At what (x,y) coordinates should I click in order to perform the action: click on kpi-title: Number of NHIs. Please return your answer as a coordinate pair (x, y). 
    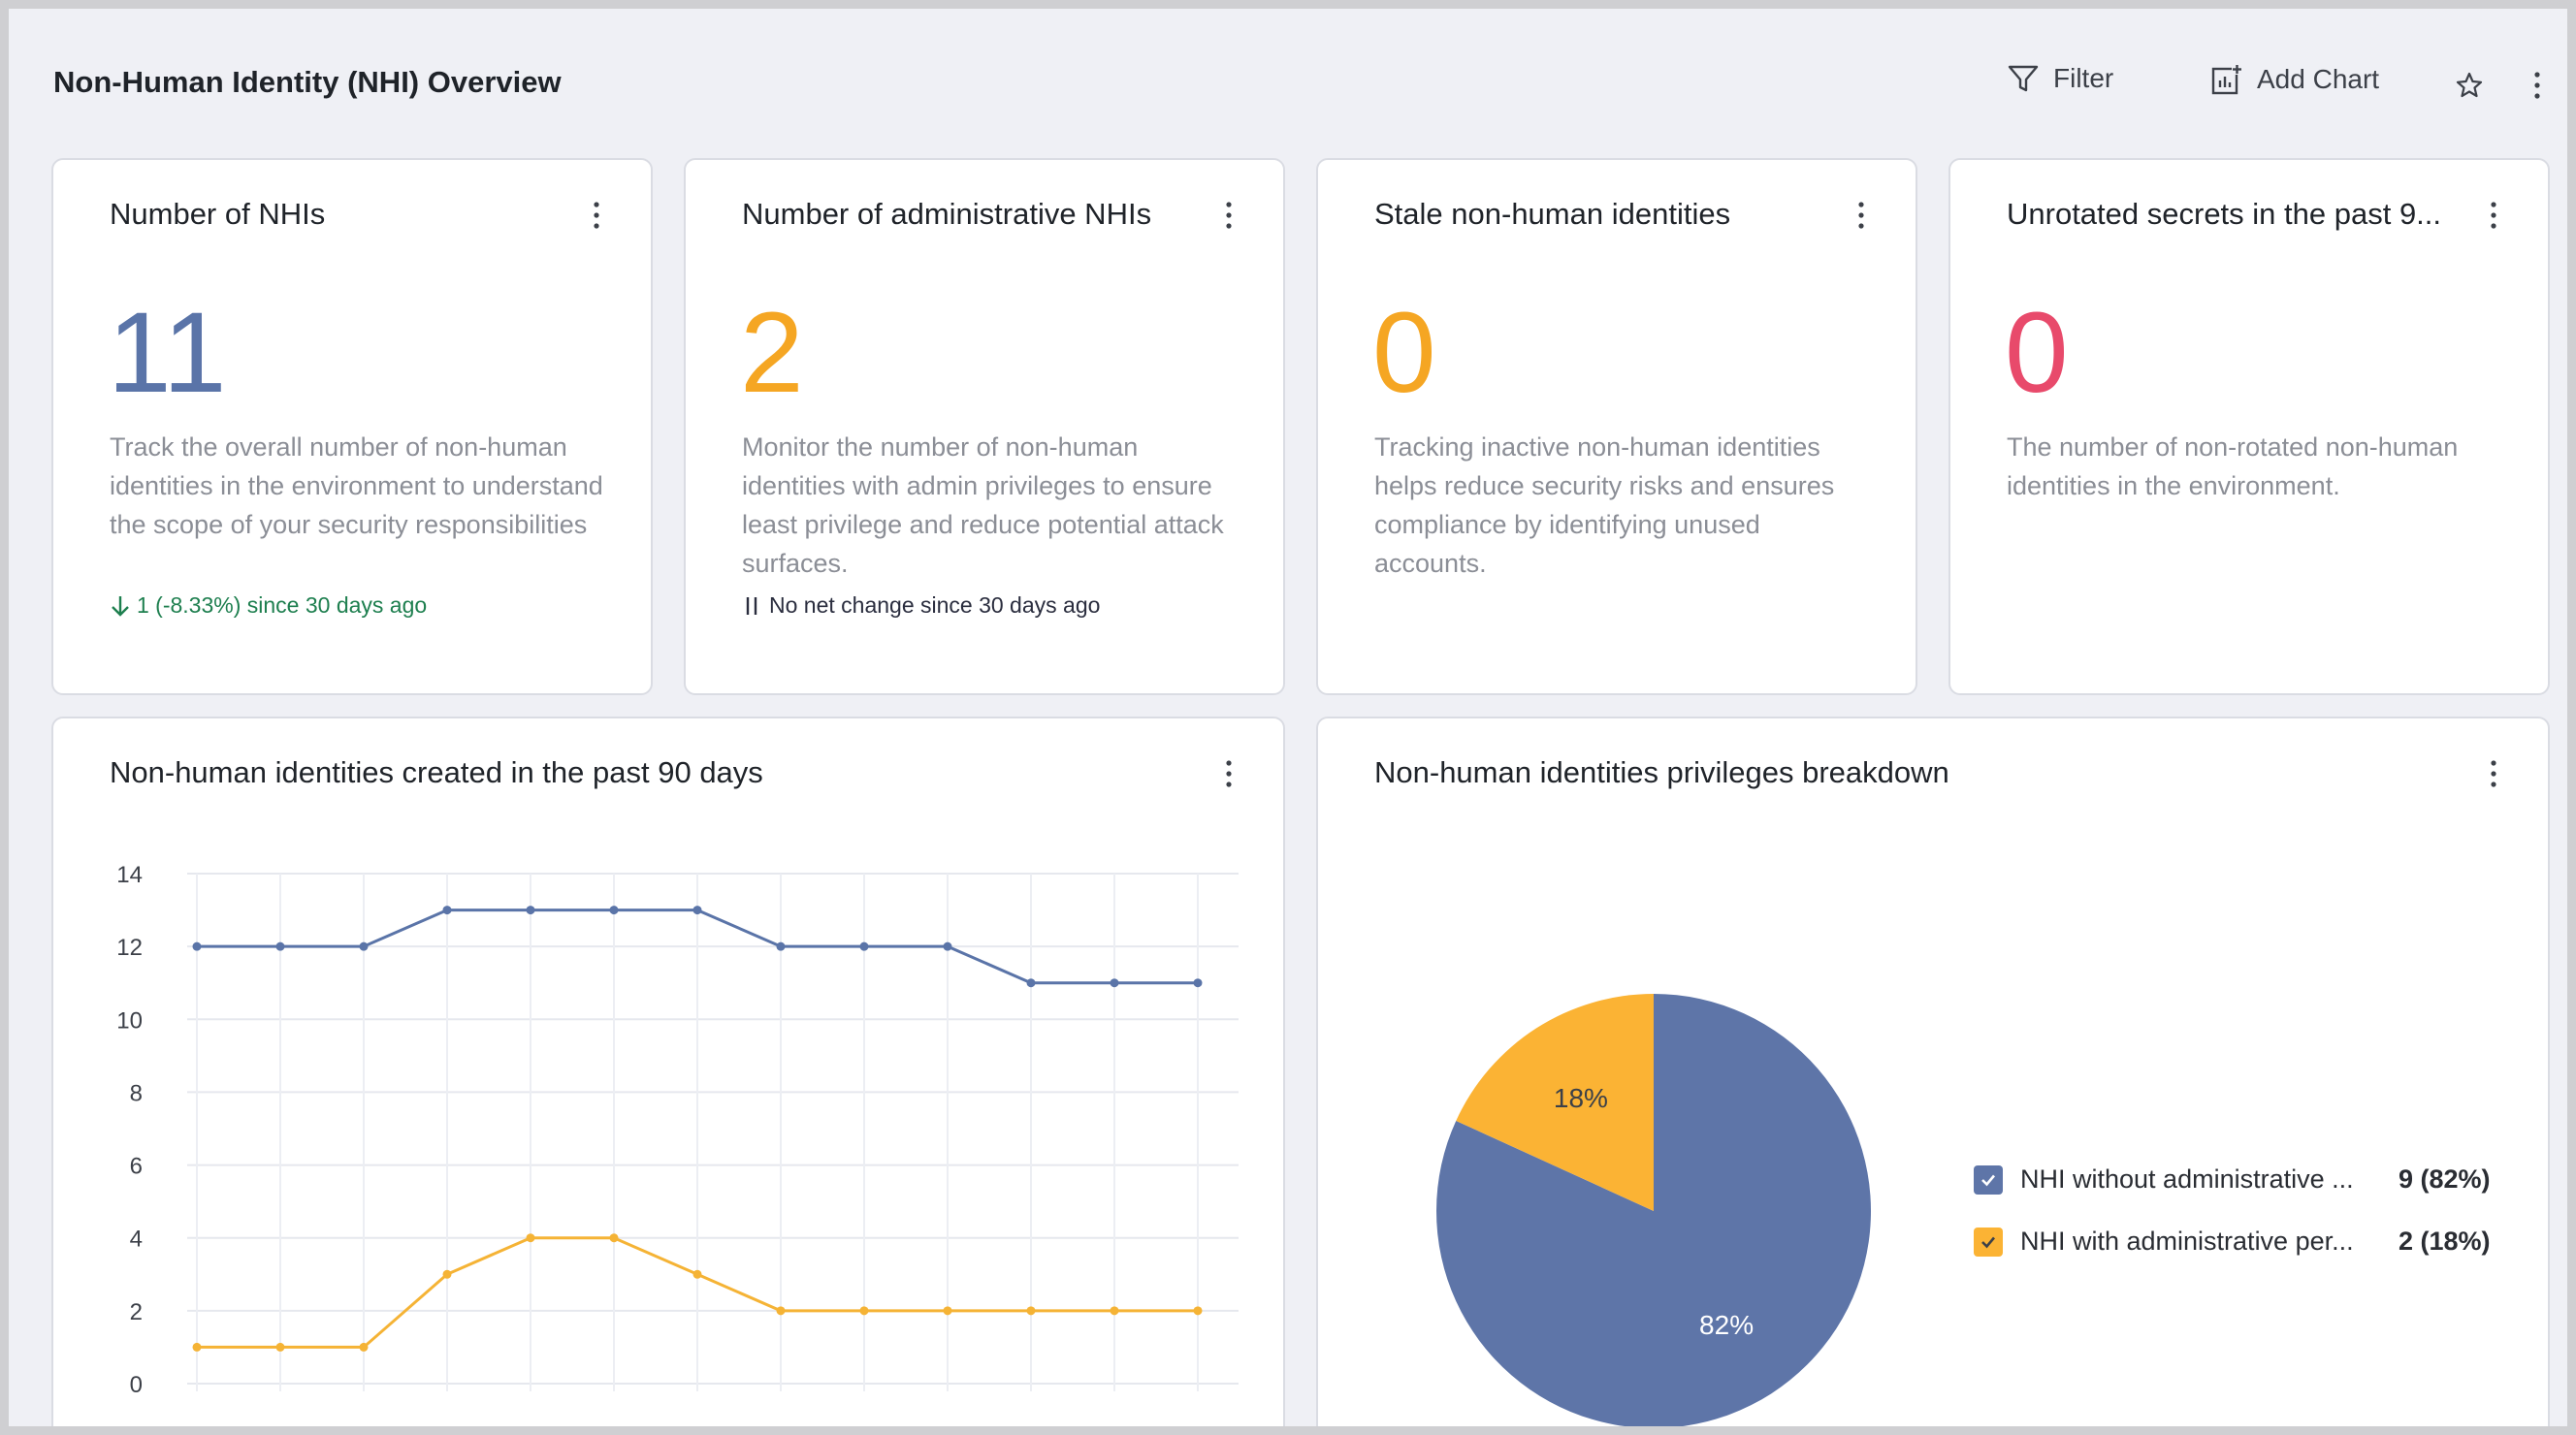
    Looking at the image, I should click on (218, 214).